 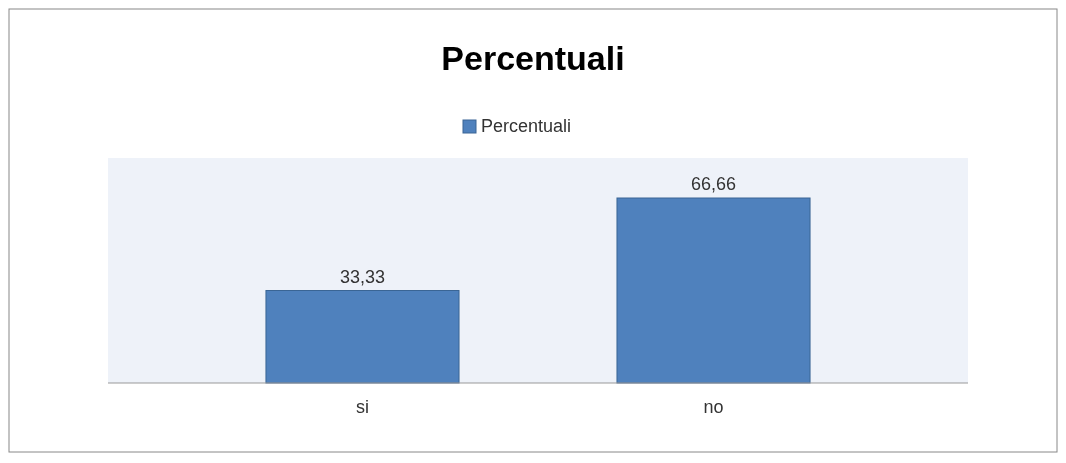 I want to click on x-tick-label: no, so click(x=713, y=407).